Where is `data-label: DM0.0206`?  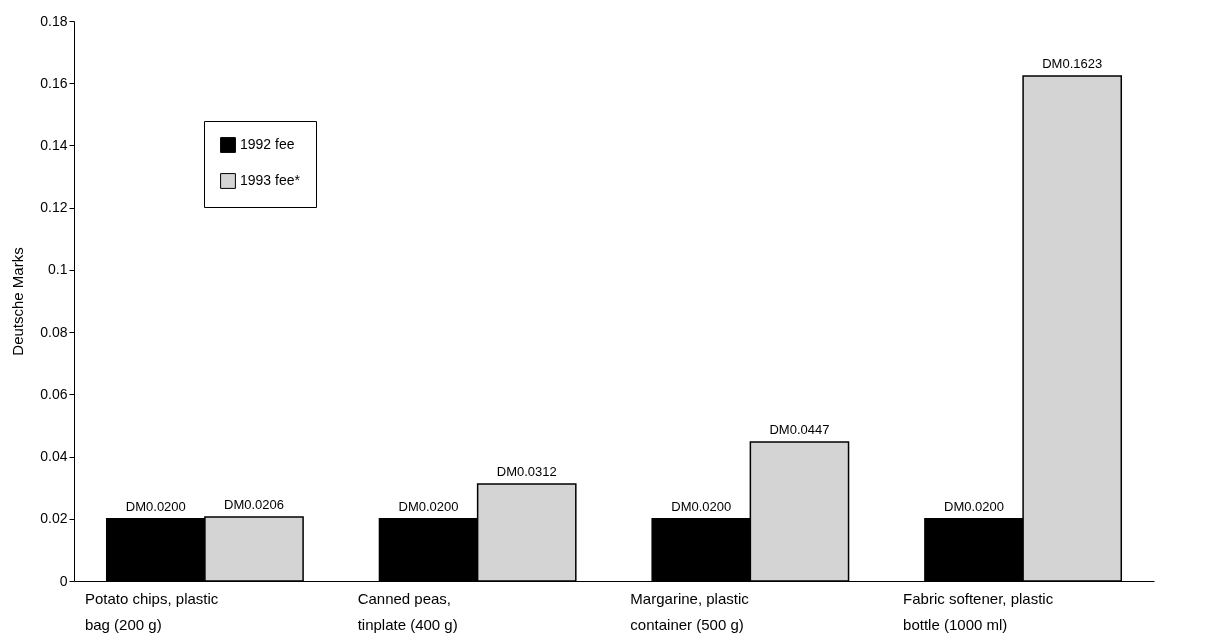
data-label: DM0.0206 is located at coordinates (254, 504).